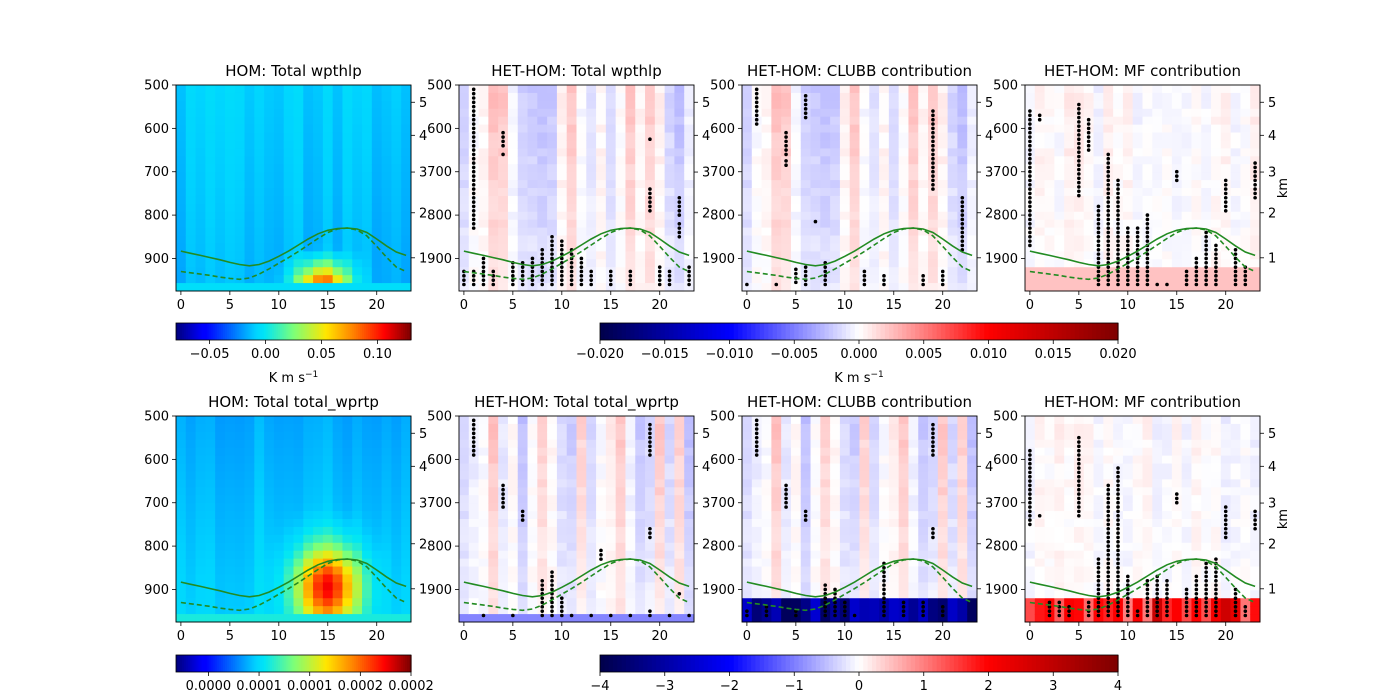  What do you see at coordinates (706, 544) in the screenshot?
I see `height-tick-label: 2` at bounding box center [706, 544].